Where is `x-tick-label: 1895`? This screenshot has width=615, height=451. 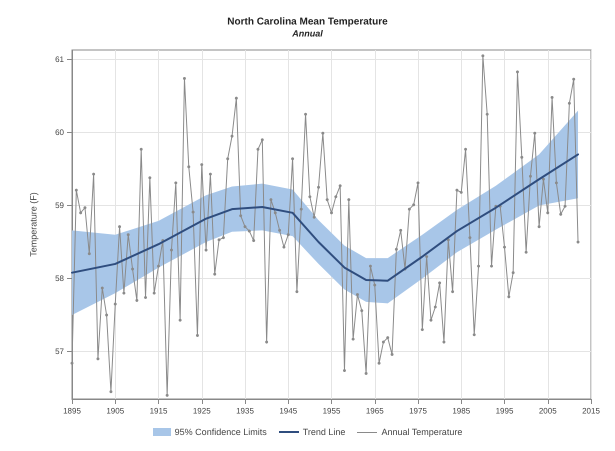
x-tick-label: 1895 is located at coordinates (72, 411).